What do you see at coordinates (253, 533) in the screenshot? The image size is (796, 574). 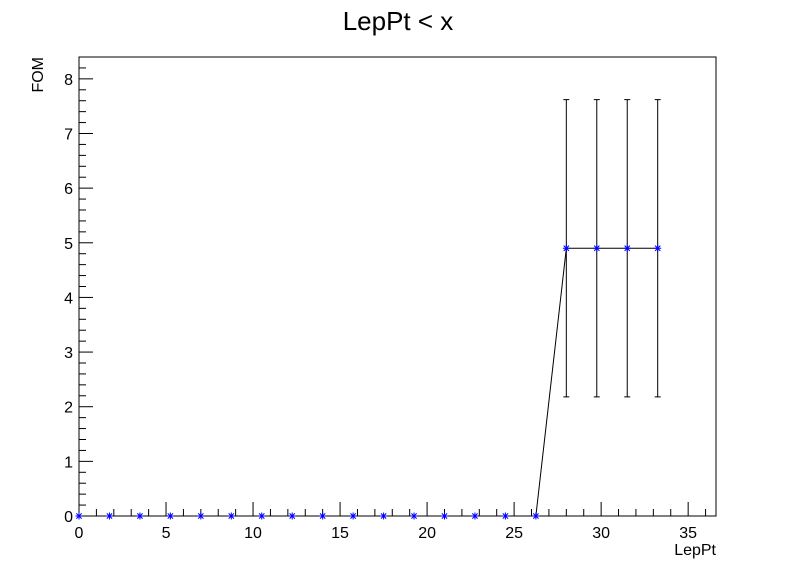 I see `x-tick-label: 10` at bounding box center [253, 533].